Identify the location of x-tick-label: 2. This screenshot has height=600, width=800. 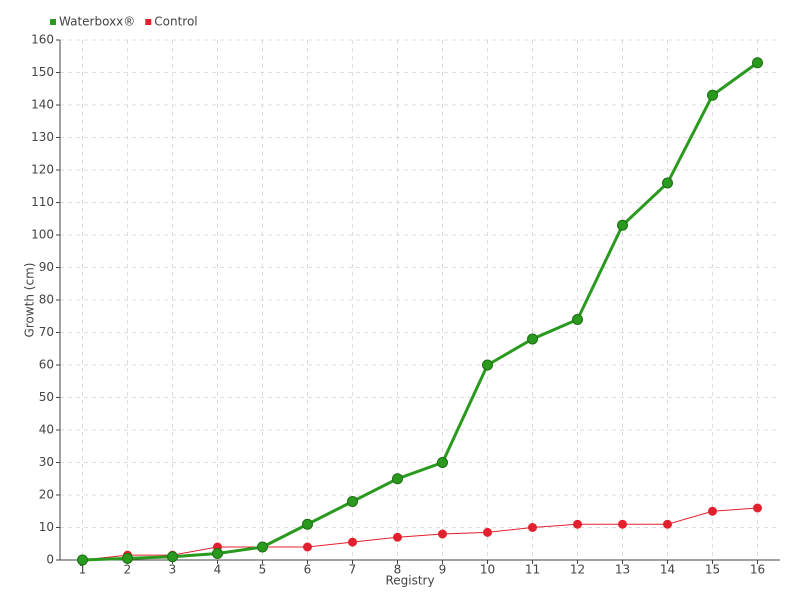
(128, 570).